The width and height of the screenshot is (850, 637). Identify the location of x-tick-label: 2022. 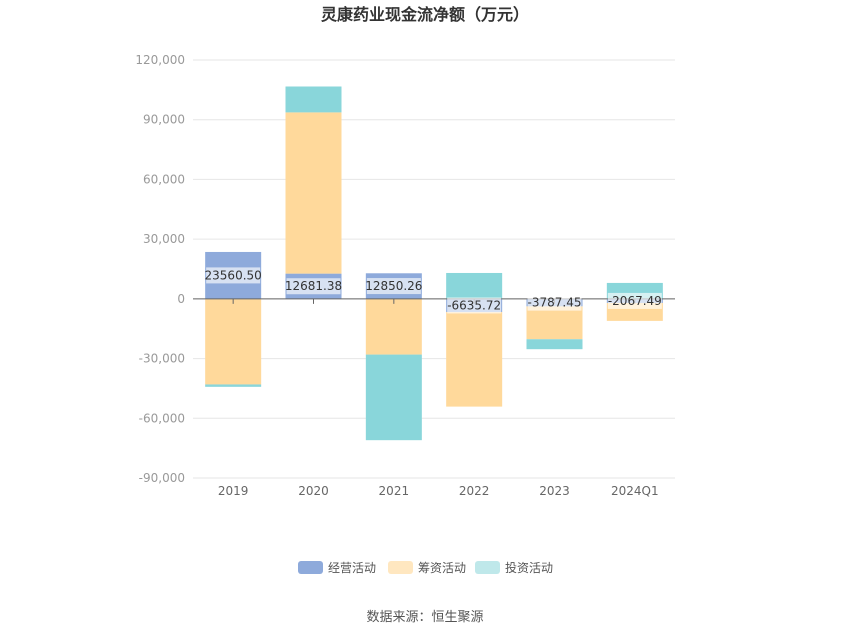
(474, 491).